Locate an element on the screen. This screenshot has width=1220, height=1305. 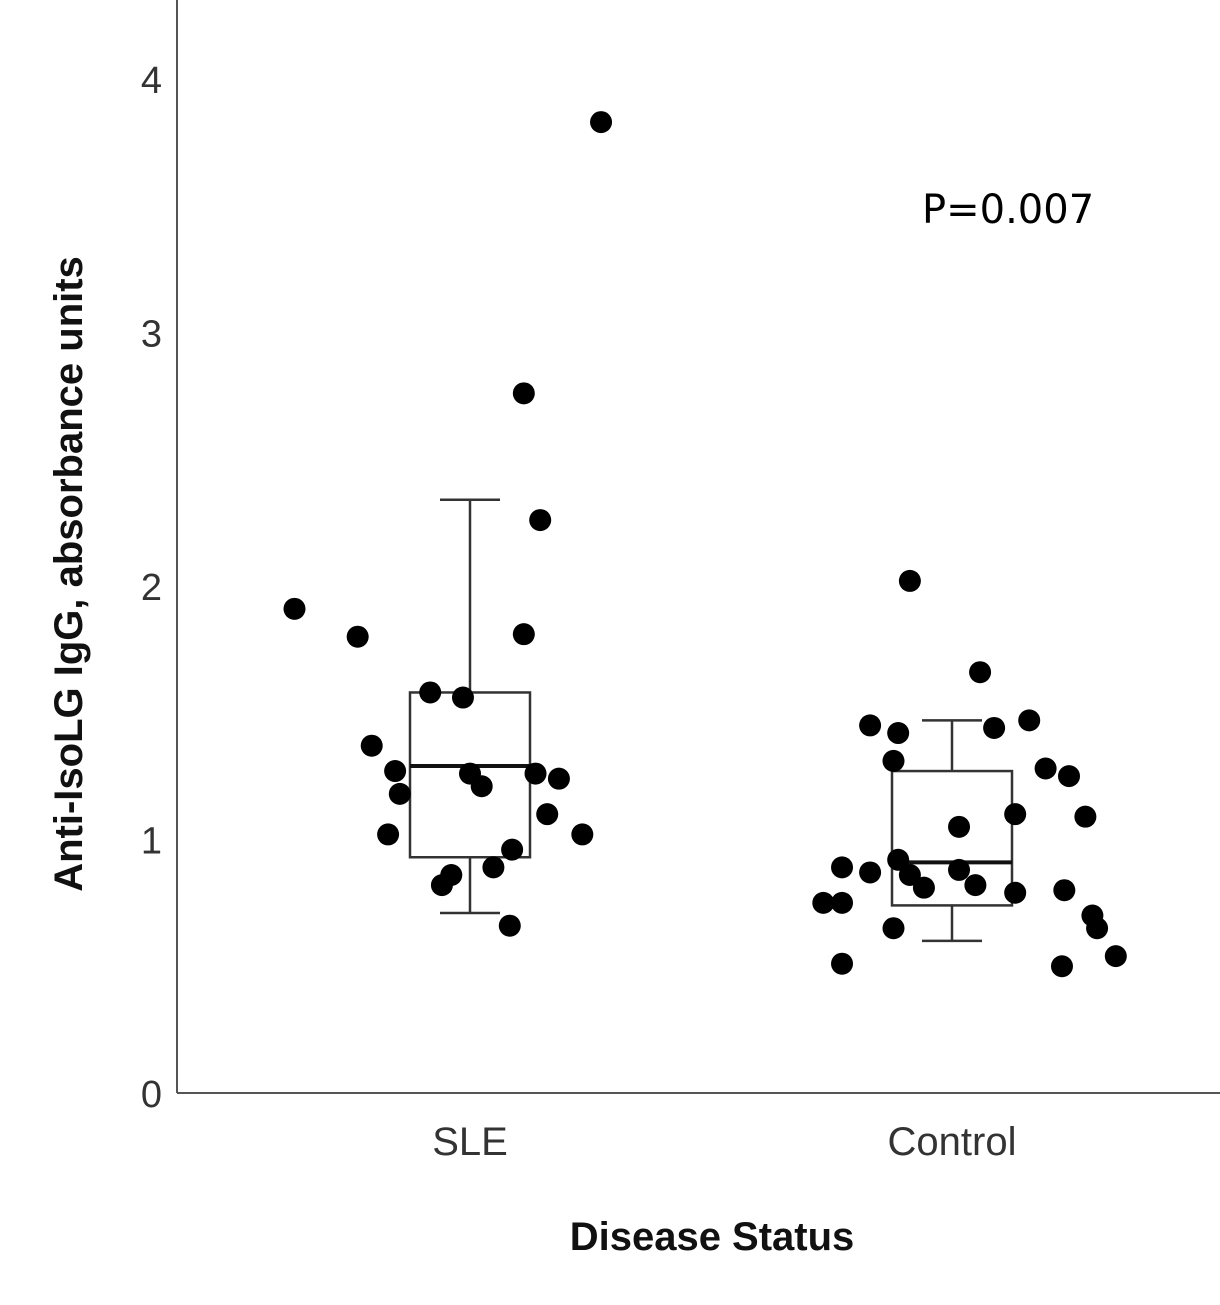
y-axis-title: Anti-IsoLG IgG, absorbance units is located at coordinates (69, 574).